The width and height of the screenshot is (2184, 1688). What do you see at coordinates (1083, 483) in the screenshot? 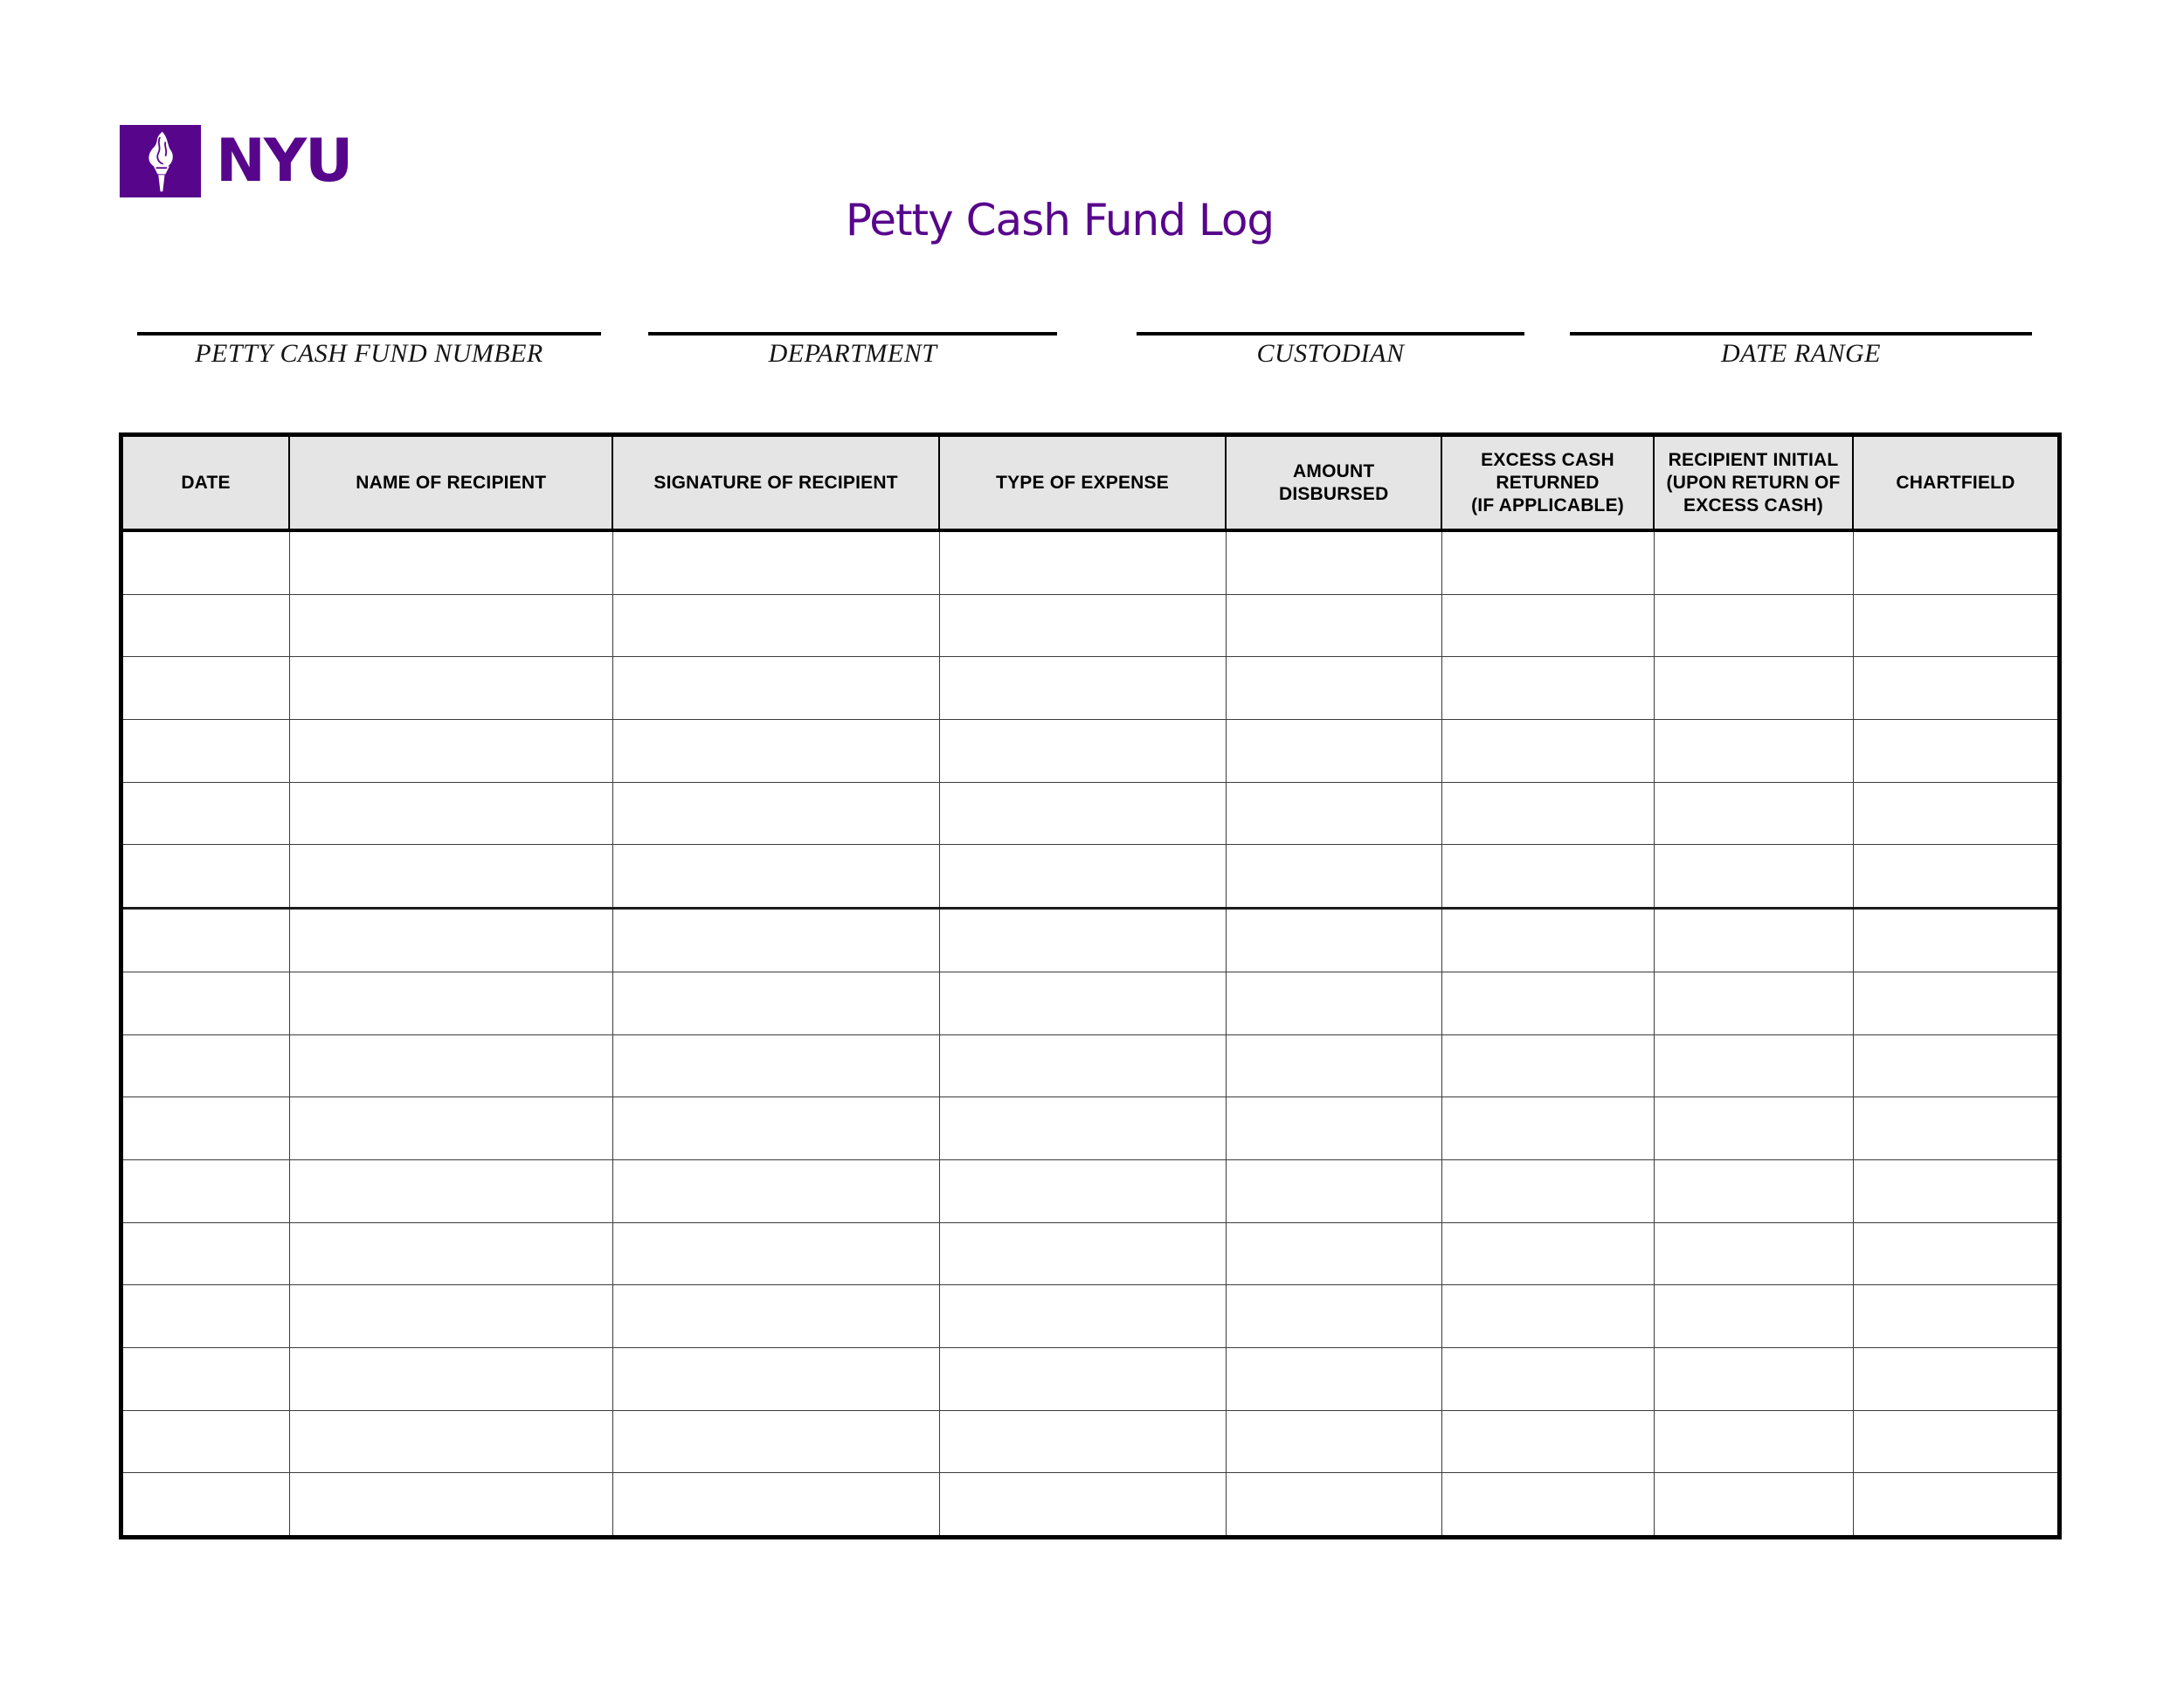
I see `column-header-type-of-expense: TYPE OF EXPENSE` at bounding box center [1083, 483].